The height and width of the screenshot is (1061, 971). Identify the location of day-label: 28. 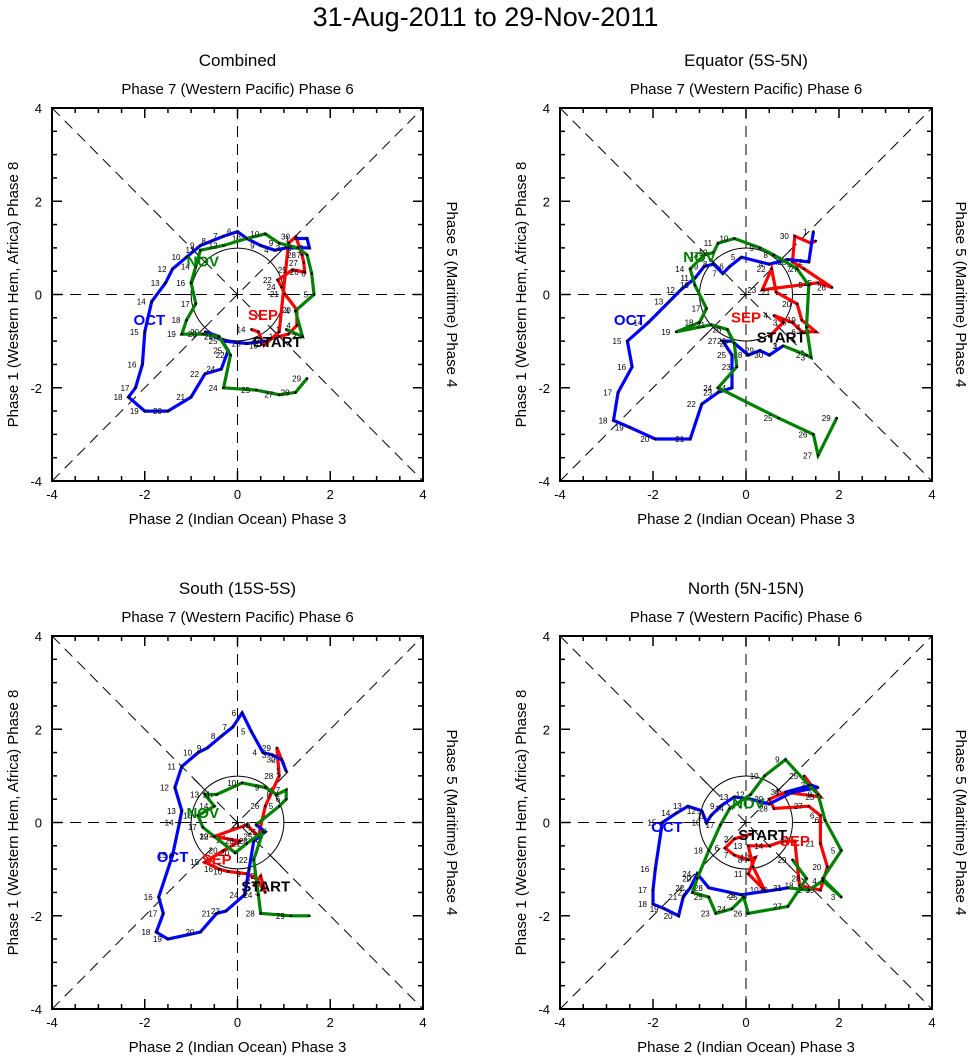
(243, 841).